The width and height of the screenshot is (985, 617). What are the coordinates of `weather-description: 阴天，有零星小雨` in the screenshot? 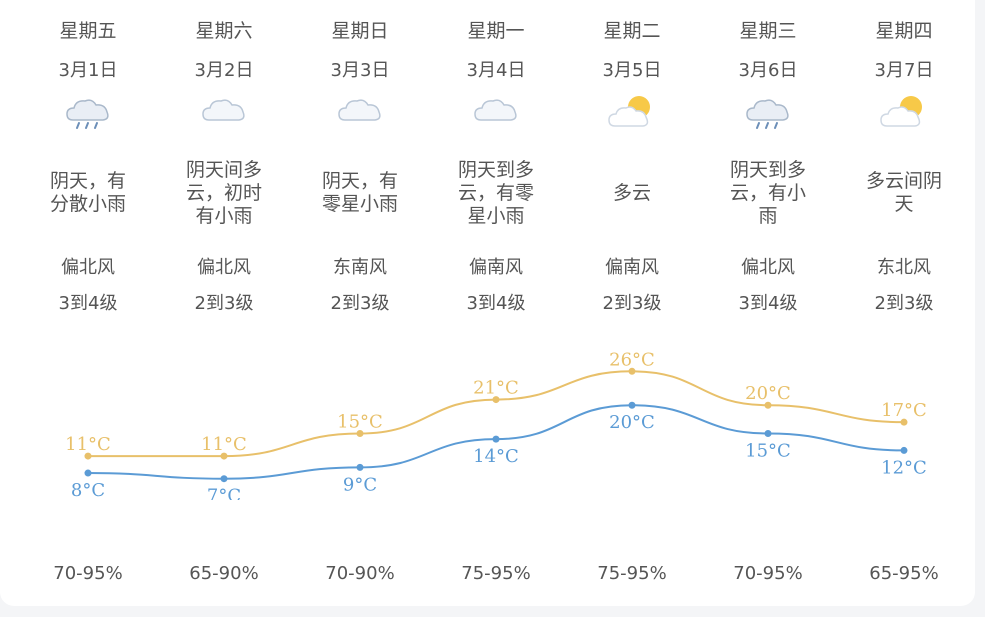 It's located at (359, 192).